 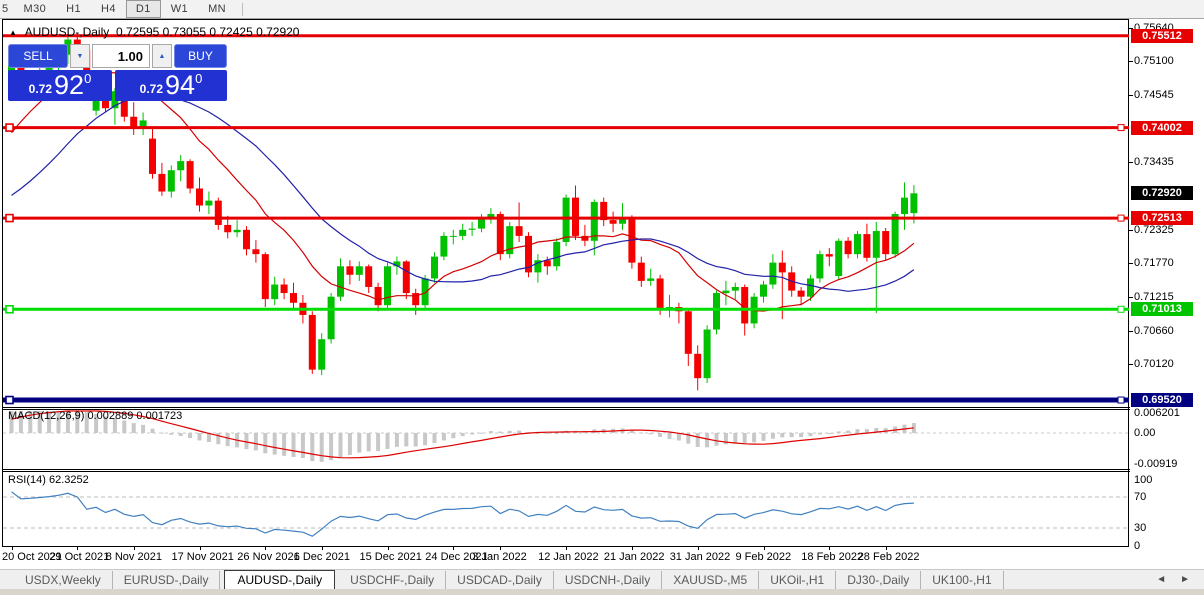 I want to click on date-label: 26 Nov 2021, so click(x=268, y=557).